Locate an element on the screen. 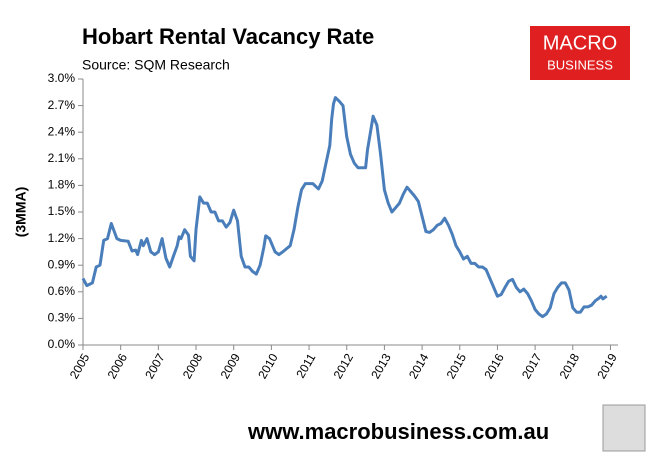 This screenshot has width=660, height=473. chart-subtitle: Source: SQM Research is located at coordinates (156, 65).